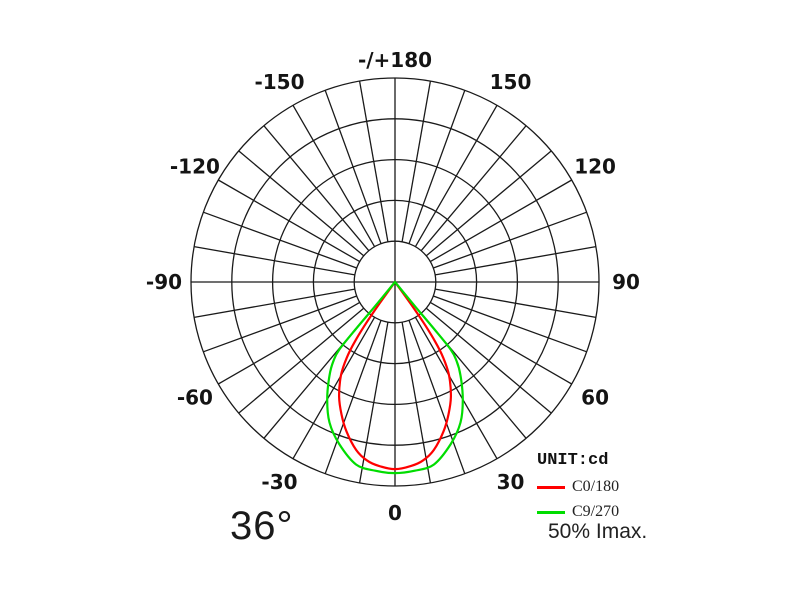 The height and width of the screenshot is (600, 800). I want to click on angle-label: 30, so click(511, 482).